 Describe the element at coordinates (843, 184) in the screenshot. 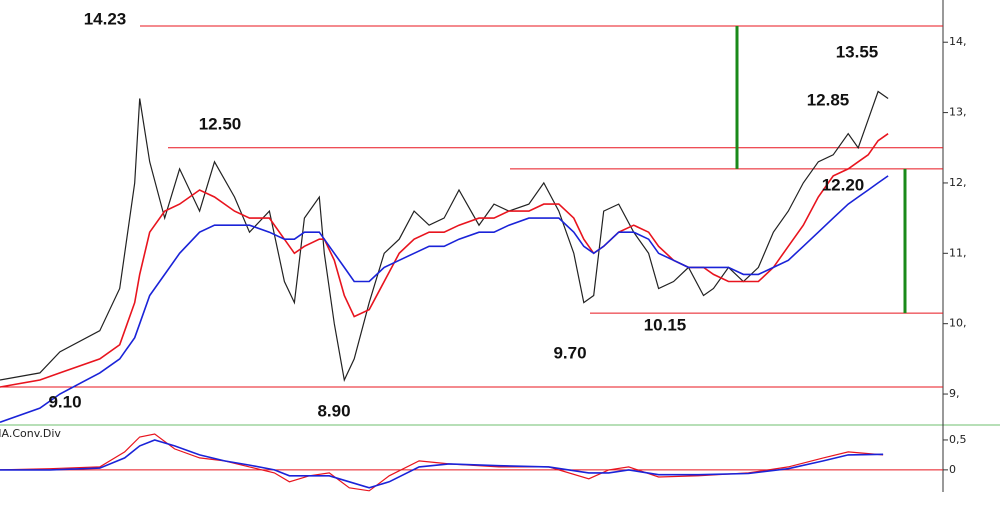

I see `level-label: 12.20` at that location.